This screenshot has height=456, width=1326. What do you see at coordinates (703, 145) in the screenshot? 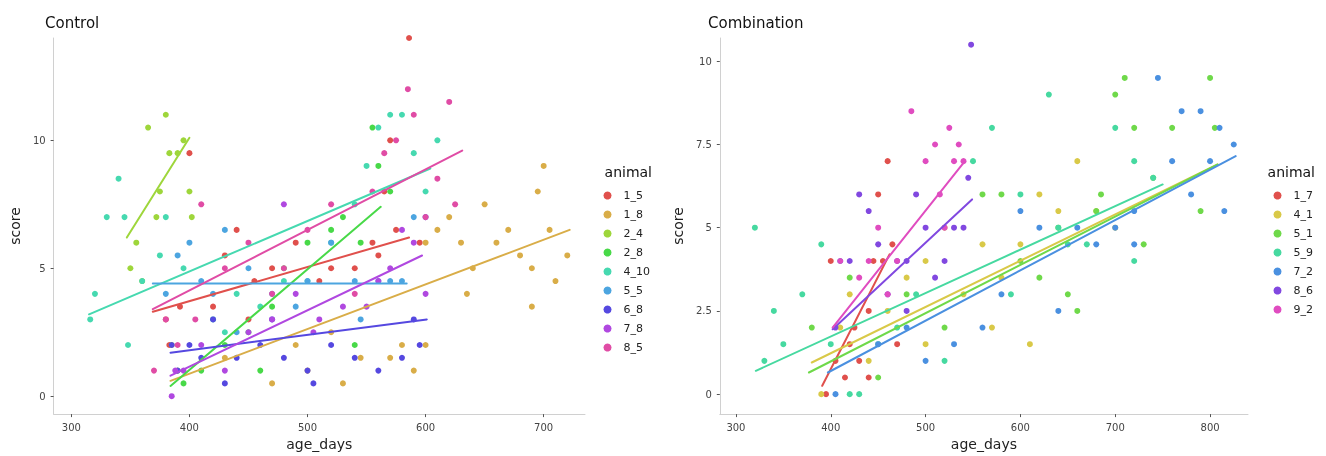
I see `y-tick-label: 7.5` at bounding box center [703, 145].